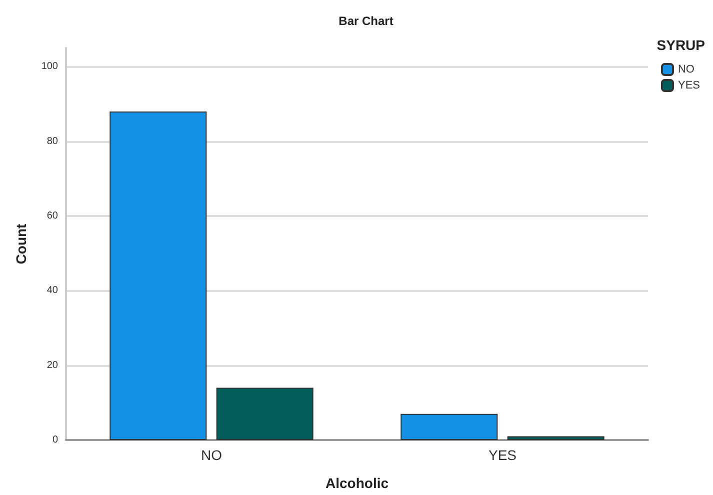 The image size is (713, 495). What do you see at coordinates (52, 290) in the screenshot?
I see `y-tick-label: 40` at bounding box center [52, 290].